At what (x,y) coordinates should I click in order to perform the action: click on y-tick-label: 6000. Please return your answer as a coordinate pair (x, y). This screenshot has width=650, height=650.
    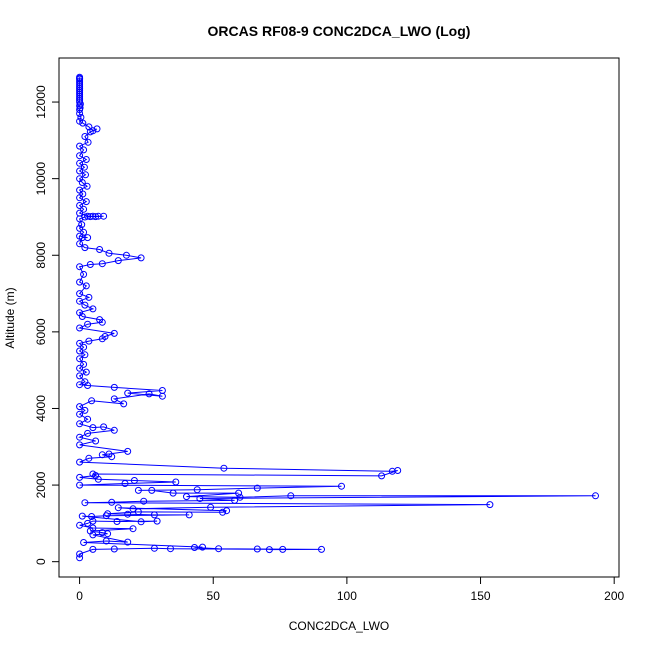
    Looking at the image, I should click on (41, 331).